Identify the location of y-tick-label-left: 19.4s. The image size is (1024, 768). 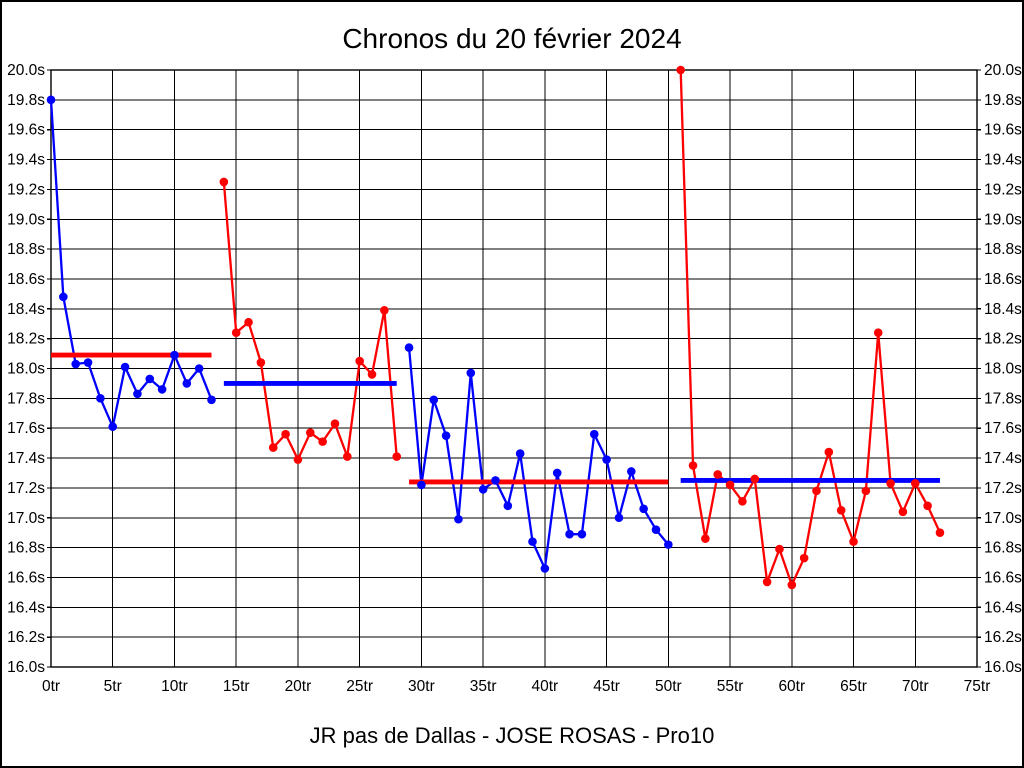
(26, 160).